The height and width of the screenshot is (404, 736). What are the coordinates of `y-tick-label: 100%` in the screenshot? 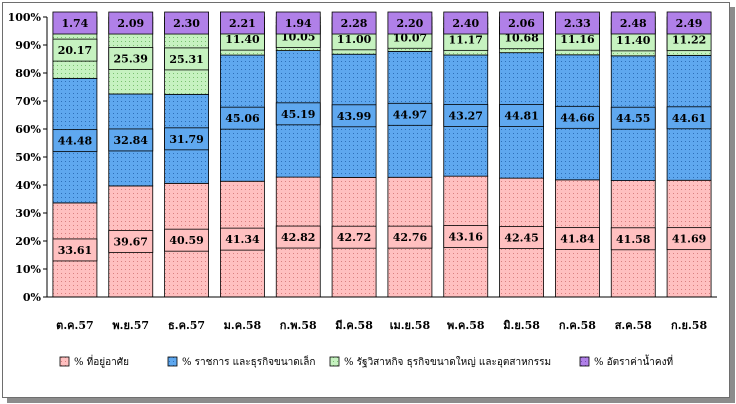 It's located at (25, 17).